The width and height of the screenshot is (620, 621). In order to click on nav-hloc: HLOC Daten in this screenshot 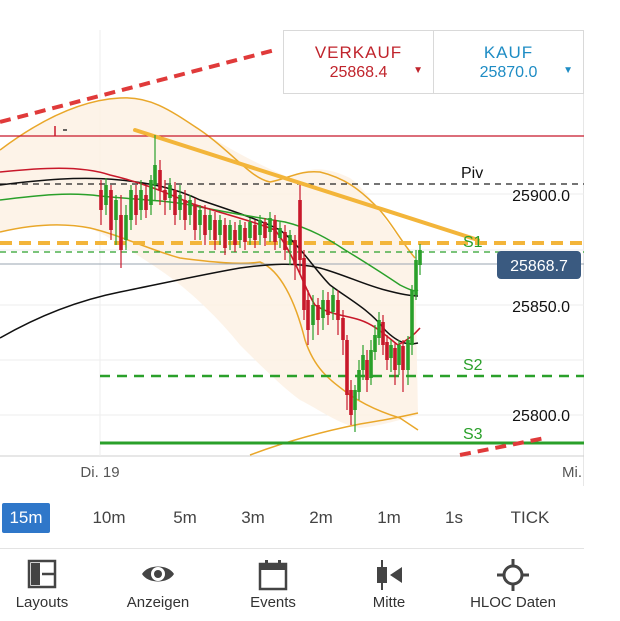, I will do `click(513, 584)`.